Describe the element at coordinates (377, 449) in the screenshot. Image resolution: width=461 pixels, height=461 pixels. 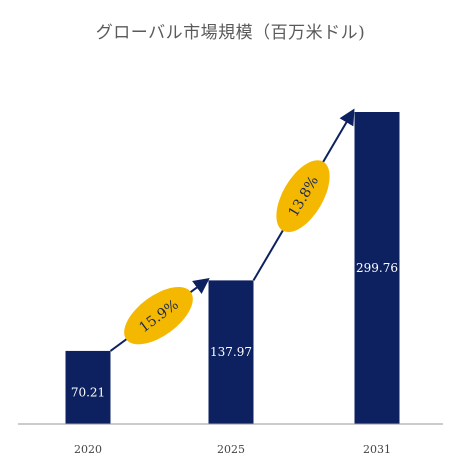
I see `x-tick-label-2031: 2031` at that location.